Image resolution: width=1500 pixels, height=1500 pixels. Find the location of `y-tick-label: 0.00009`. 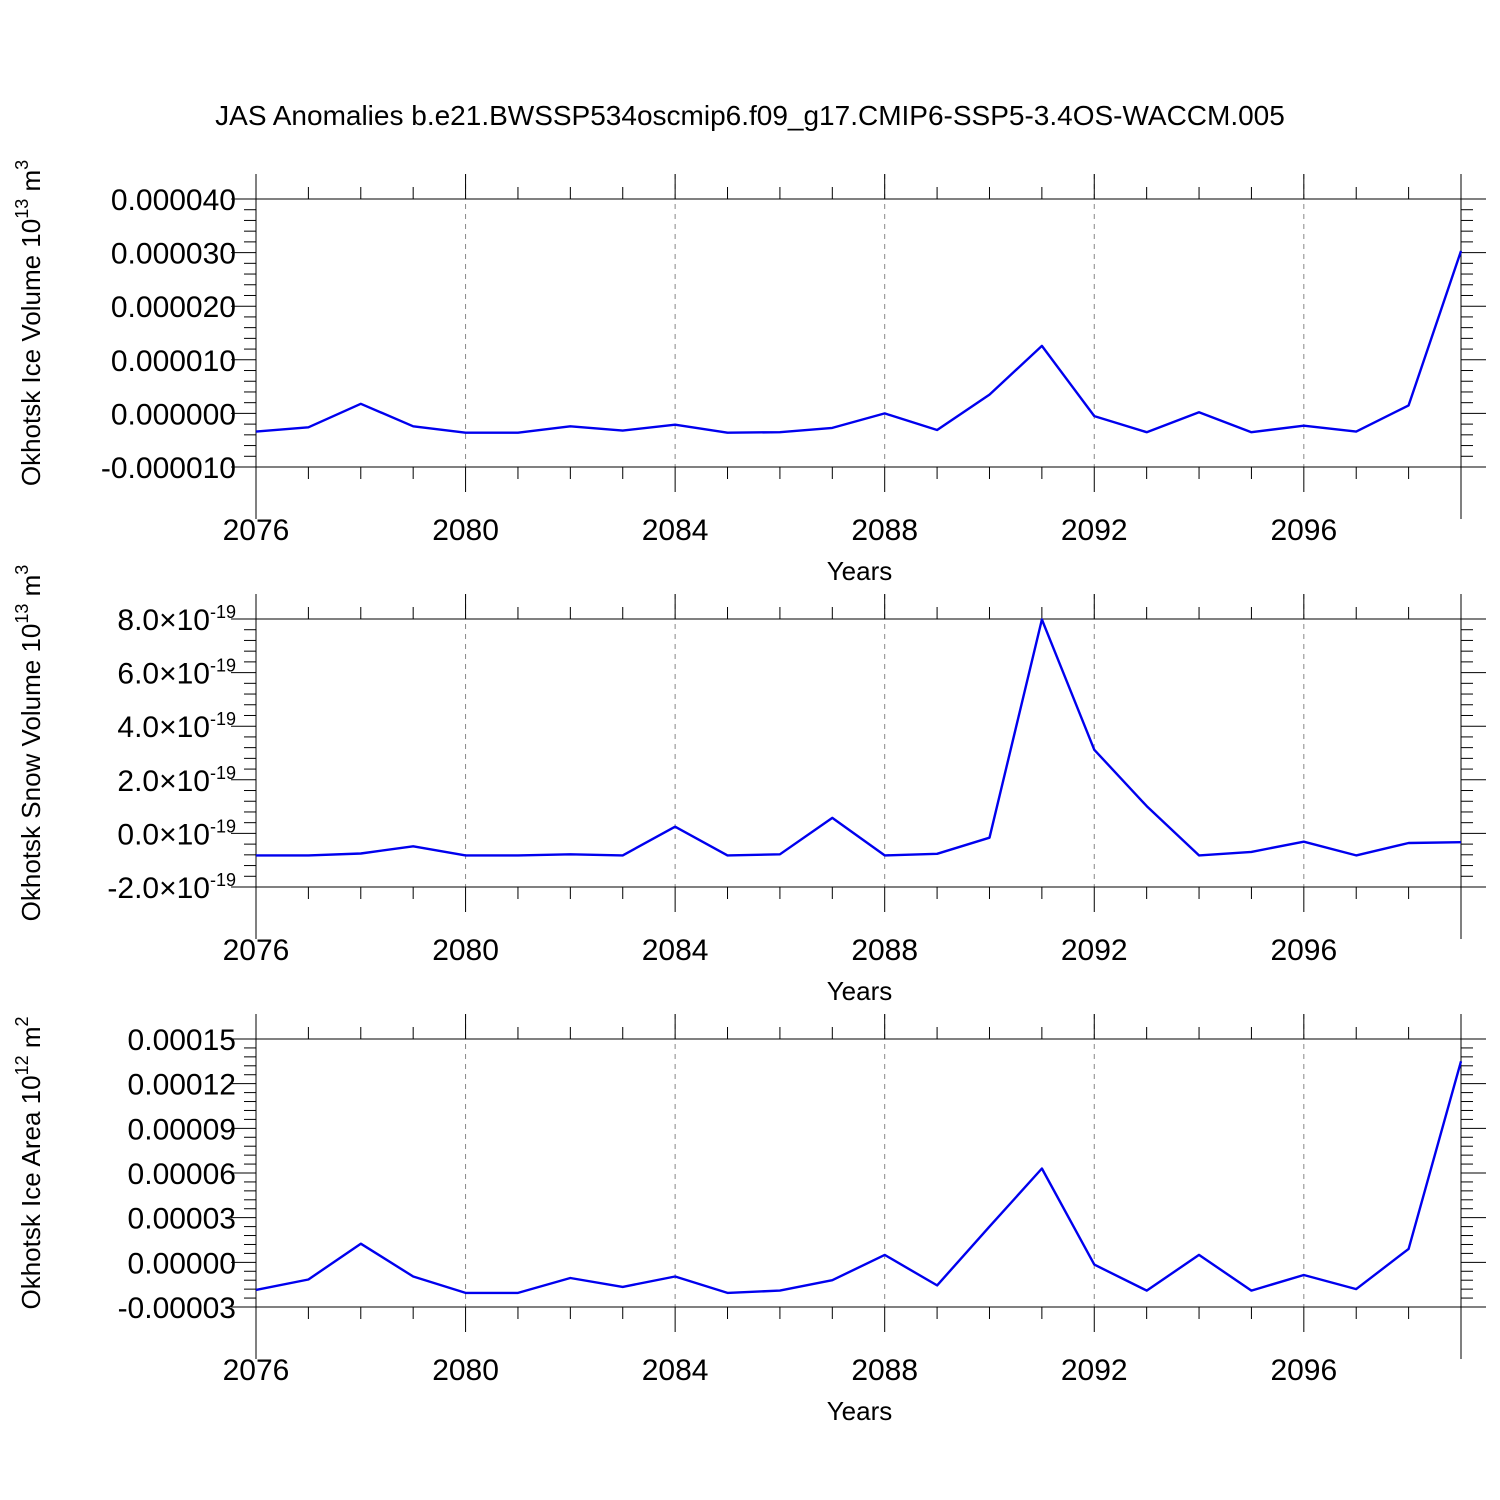

y-tick-label: 0.00009 is located at coordinates (182, 1129).